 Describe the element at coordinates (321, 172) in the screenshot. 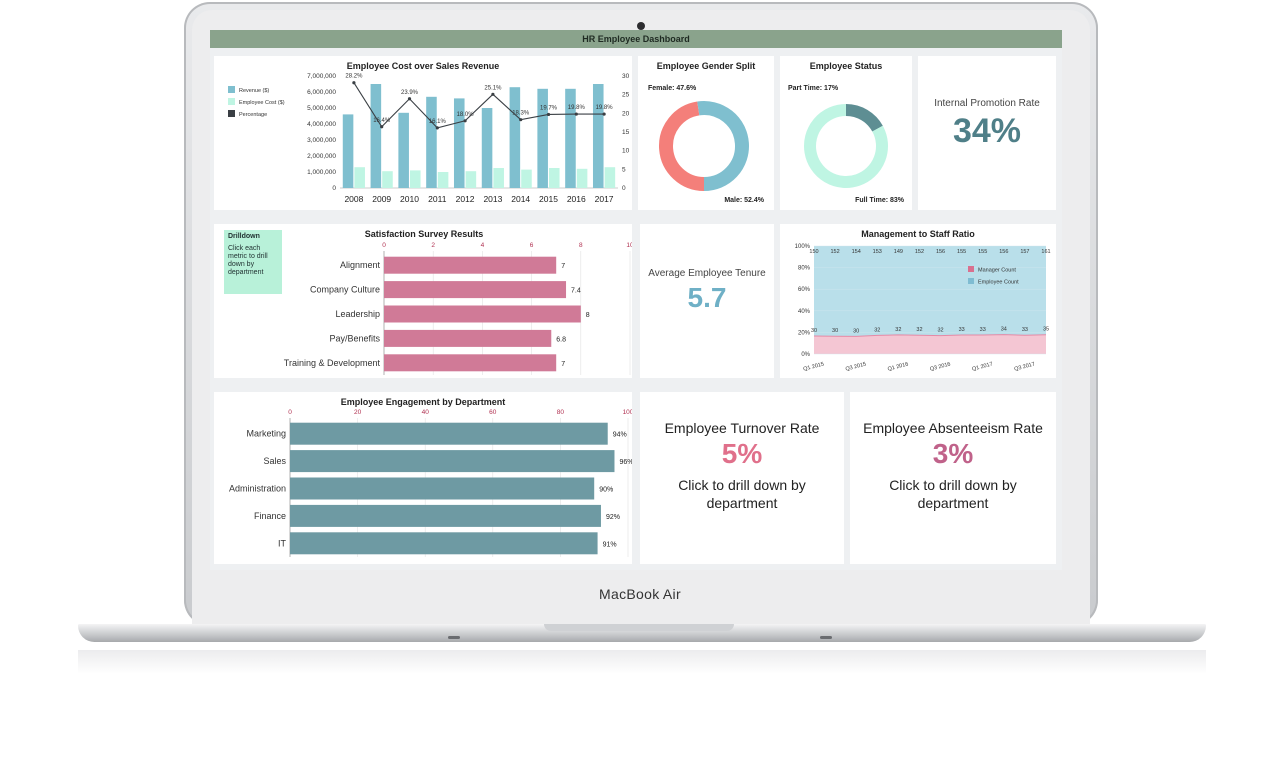

I see `y-tick-label: 1,000,000` at that location.